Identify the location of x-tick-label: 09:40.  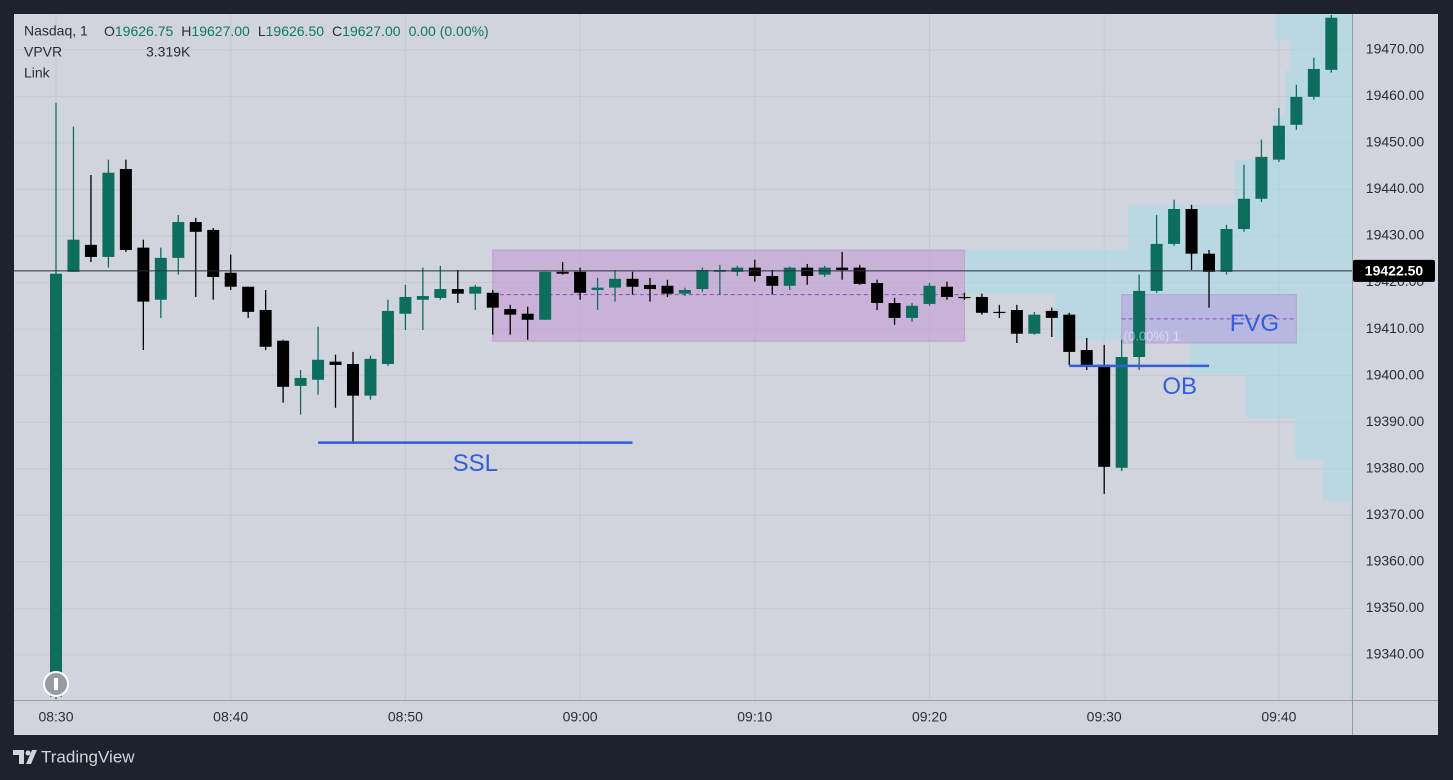
(1278, 717).